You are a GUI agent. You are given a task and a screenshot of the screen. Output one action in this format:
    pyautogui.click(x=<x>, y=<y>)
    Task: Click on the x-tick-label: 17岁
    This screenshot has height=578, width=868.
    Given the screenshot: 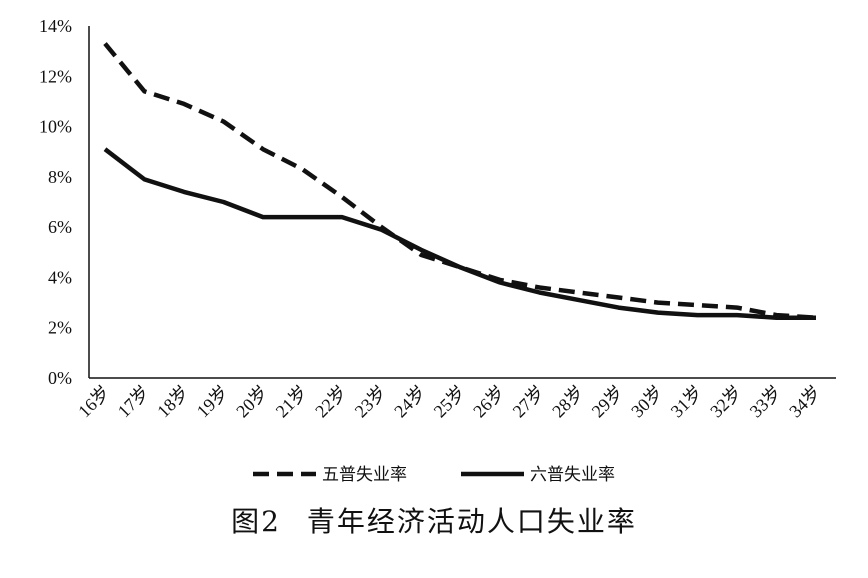 What is the action you would take?
    pyautogui.click(x=134, y=402)
    